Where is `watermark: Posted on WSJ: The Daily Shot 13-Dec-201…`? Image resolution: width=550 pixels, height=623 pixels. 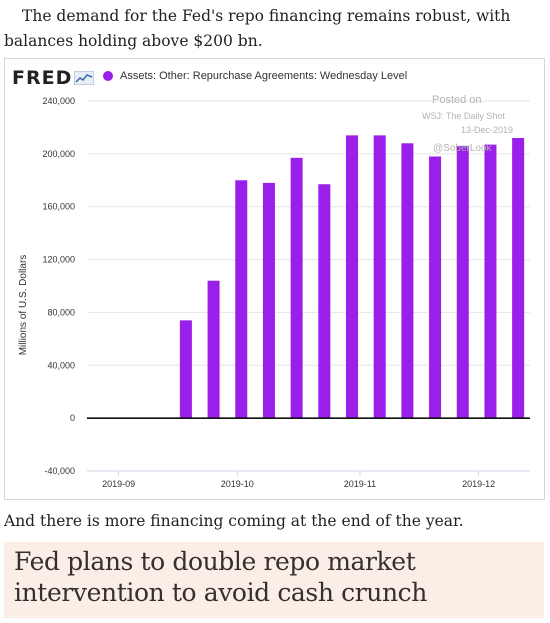
watermark: Posted on WSJ: The Daily Shot 13-Dec-201… is located at coordinates (467, 124).